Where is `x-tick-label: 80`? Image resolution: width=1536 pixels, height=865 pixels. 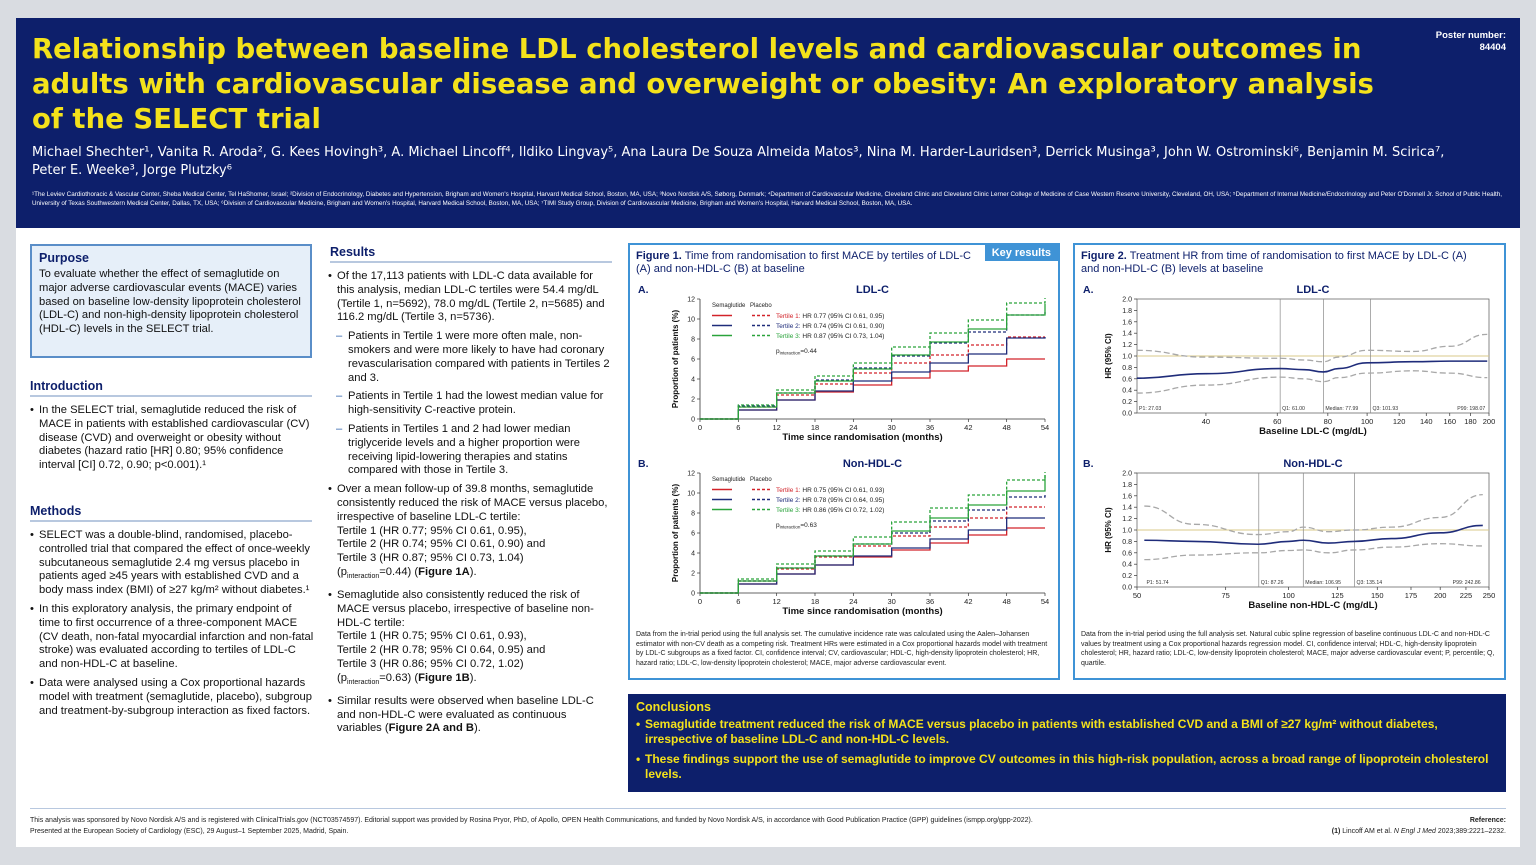 x-tick-label: 80 is located at coordinates (1328, 421).